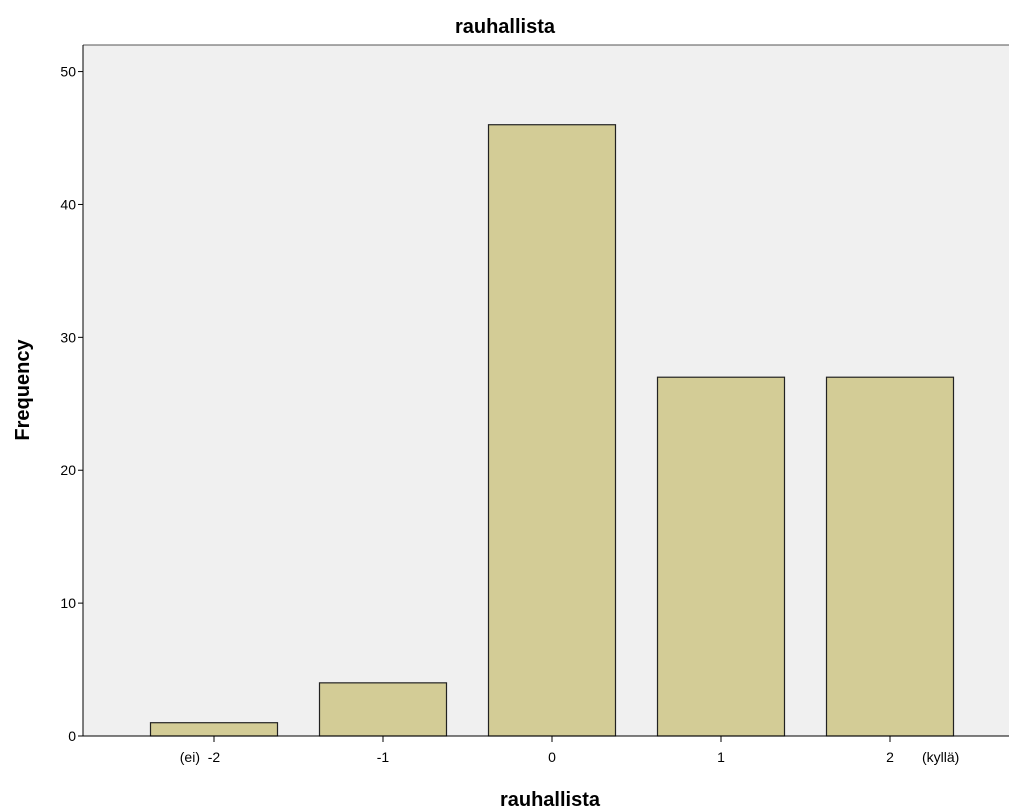 Image resolution: width=1009 pixels, height=808 pixels. Describe the element at coordinates (383, 757) in the screenshot. I see `x-tick-label: -1` at that location.